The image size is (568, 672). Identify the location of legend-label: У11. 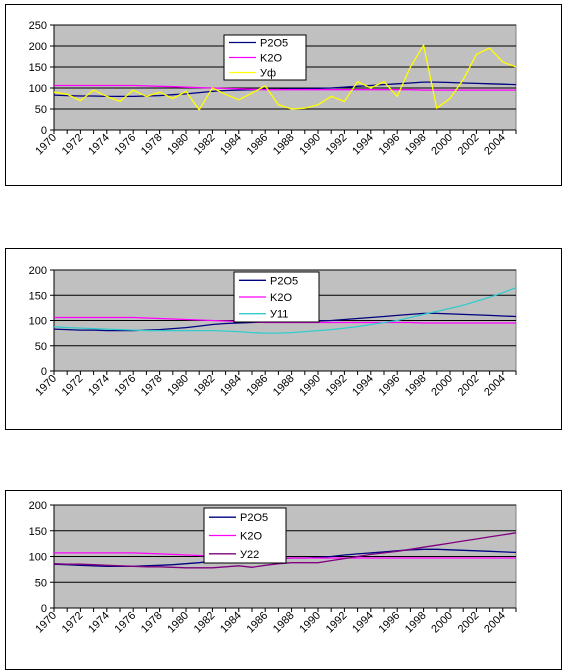
(279, 315).